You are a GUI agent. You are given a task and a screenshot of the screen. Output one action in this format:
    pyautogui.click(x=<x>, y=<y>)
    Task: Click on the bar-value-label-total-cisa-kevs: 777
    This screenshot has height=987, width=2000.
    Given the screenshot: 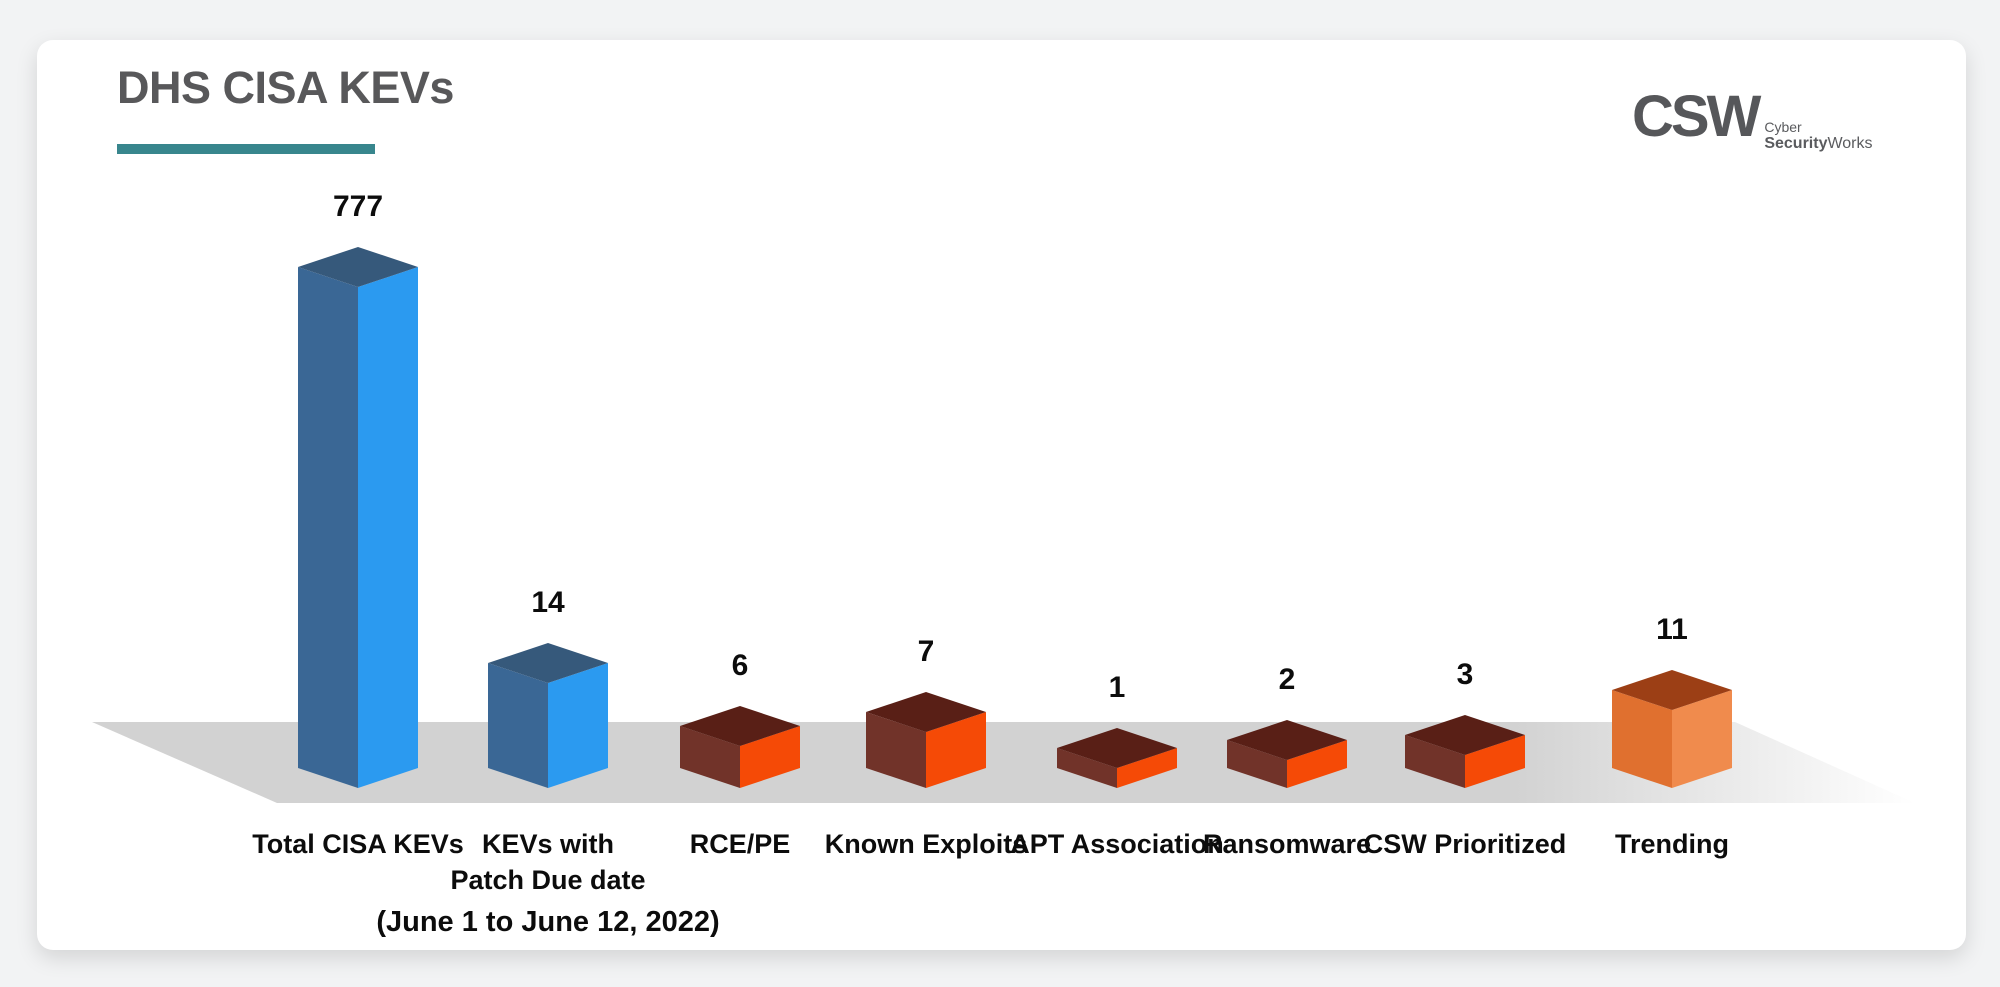 What is the action you would take?
    pyautogui.click(x=358, y=206)
    